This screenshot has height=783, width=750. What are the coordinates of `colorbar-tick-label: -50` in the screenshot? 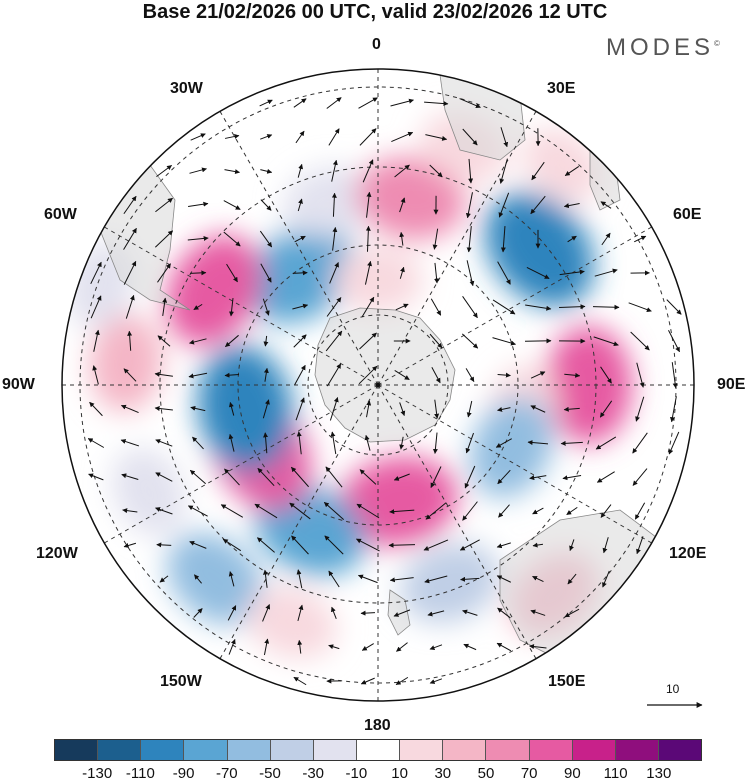 It's located at (270, 773).